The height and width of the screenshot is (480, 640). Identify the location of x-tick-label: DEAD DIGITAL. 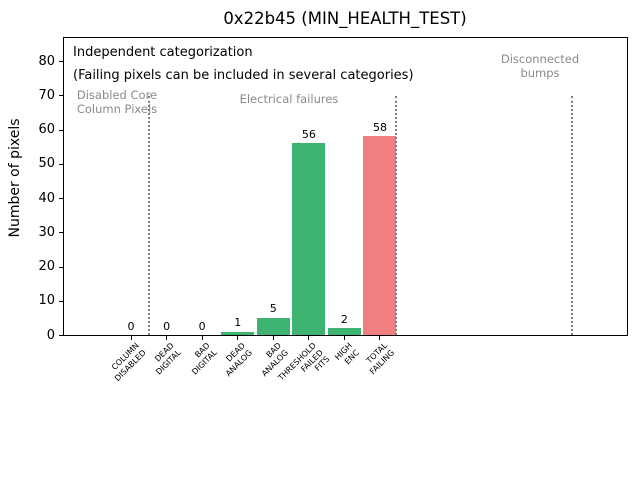
(168, 359).